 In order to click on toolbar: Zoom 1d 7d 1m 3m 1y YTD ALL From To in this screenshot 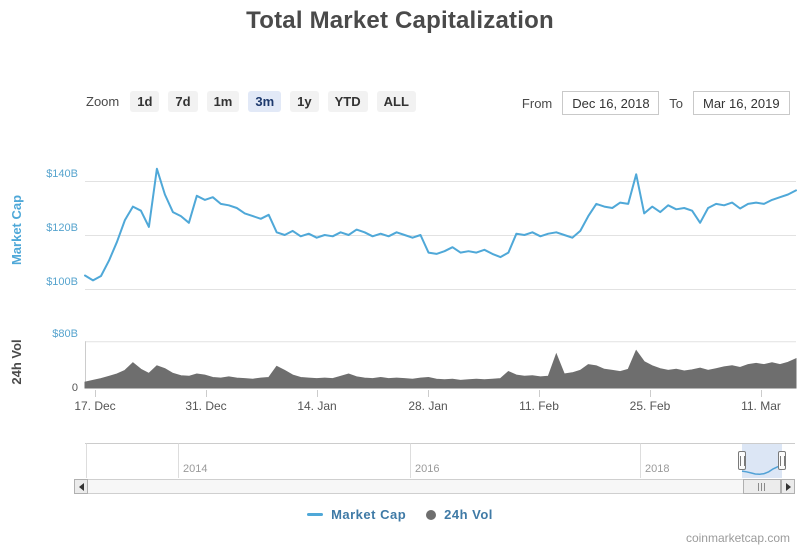, I will do `click(400, 103)`.